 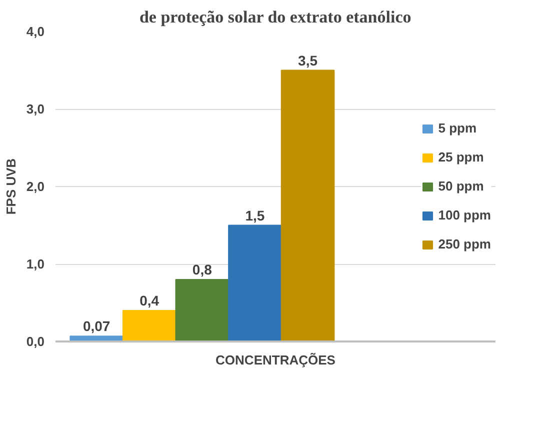 I want to click on data-label: 0,4, so click(x=150, y=300).